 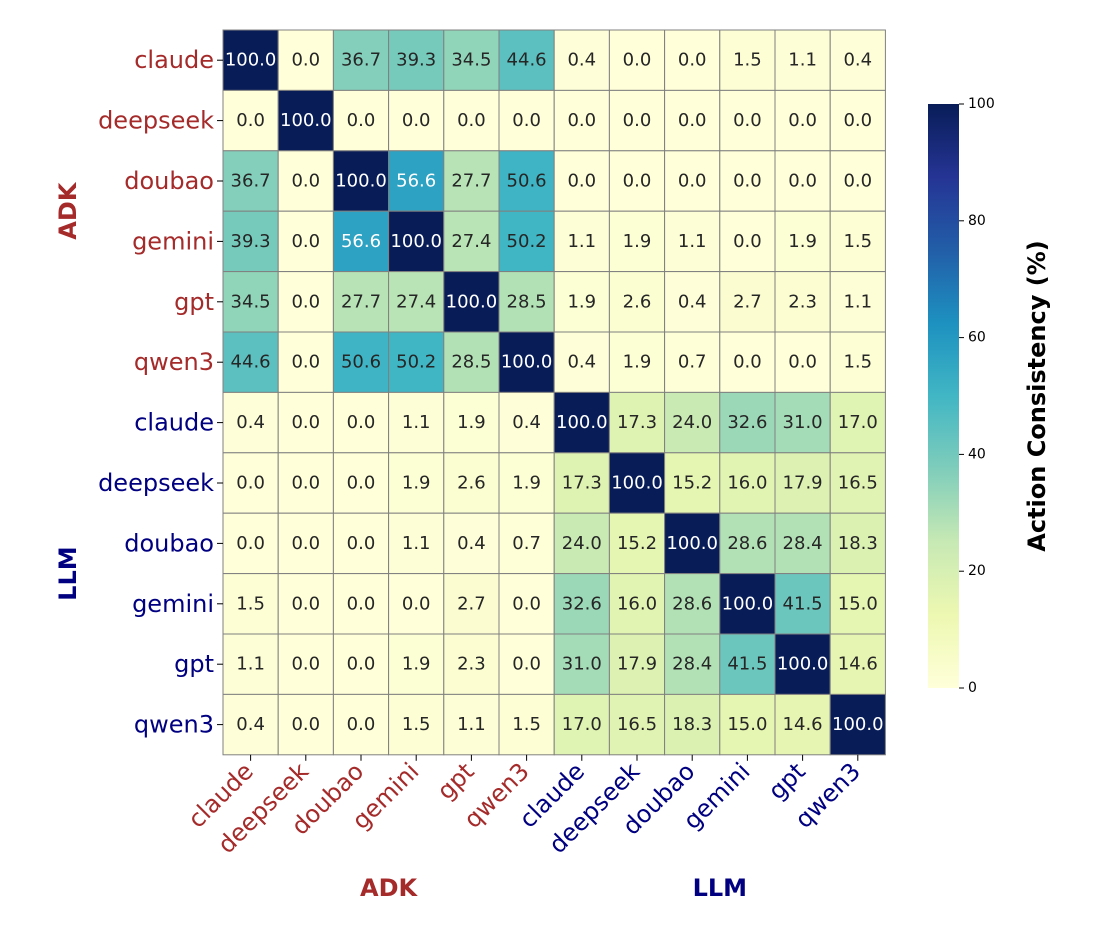 What do you see at coordinates (720, 888) in the screenshot?
I see `x-group-label: LLM` at bounding box center [720, 888].